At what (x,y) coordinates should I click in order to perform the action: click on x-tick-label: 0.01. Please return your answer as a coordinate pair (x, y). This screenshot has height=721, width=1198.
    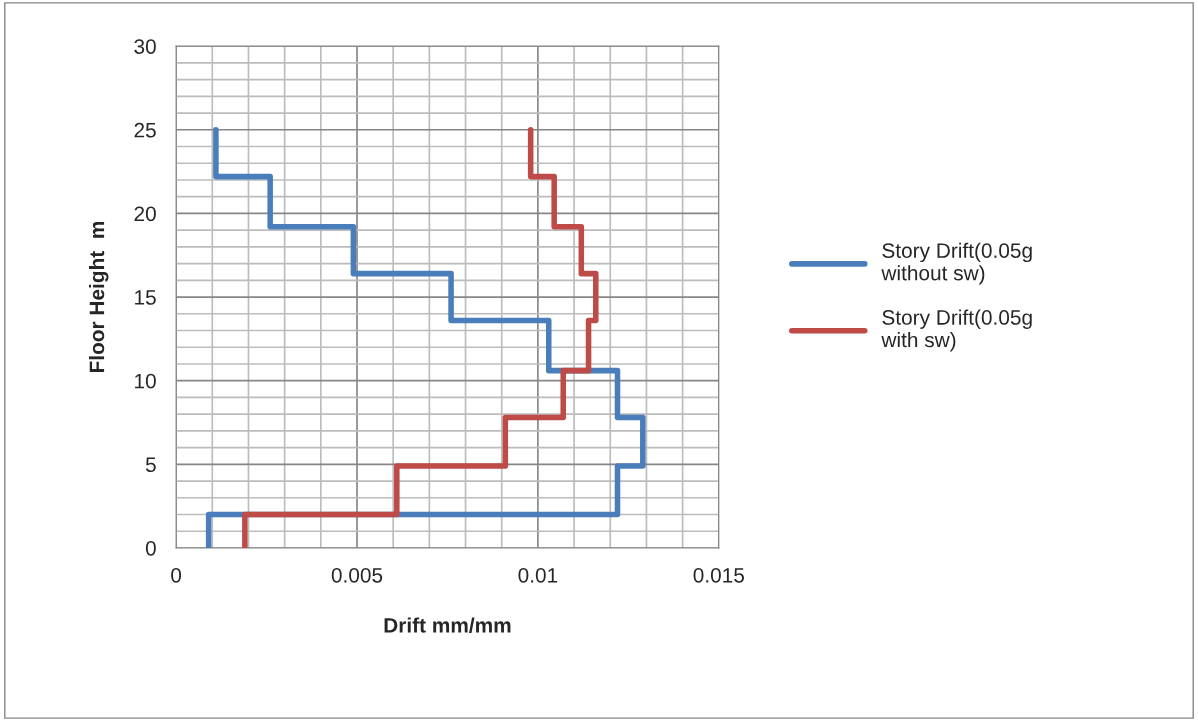
    Looking at the image, I should click on (538, 575).